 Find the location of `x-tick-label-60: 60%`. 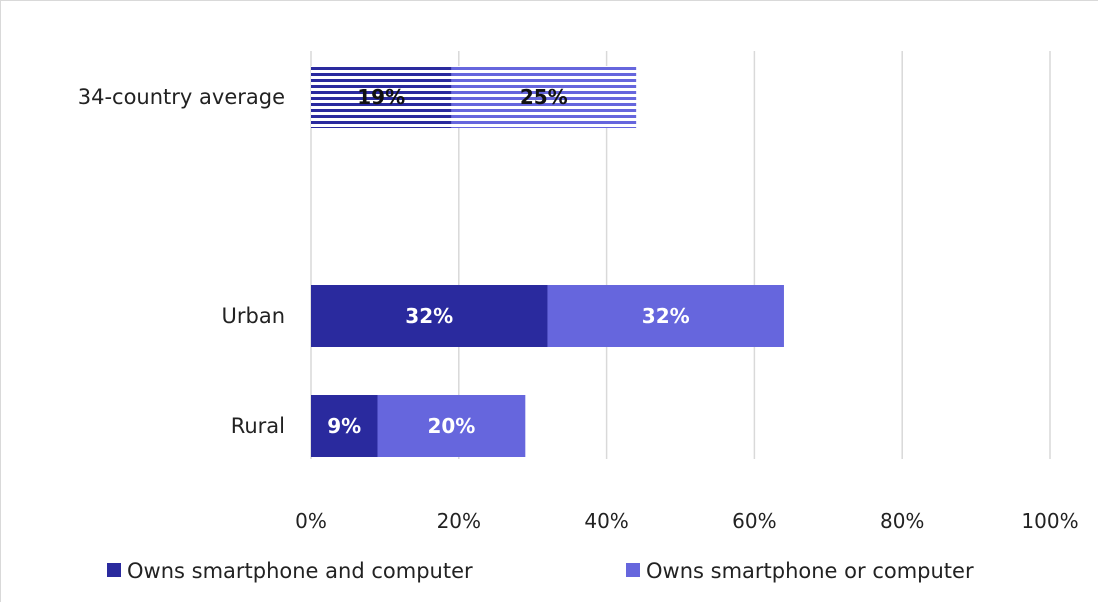

x-tick-label-60: 60% is located at coordinates (754, 521).